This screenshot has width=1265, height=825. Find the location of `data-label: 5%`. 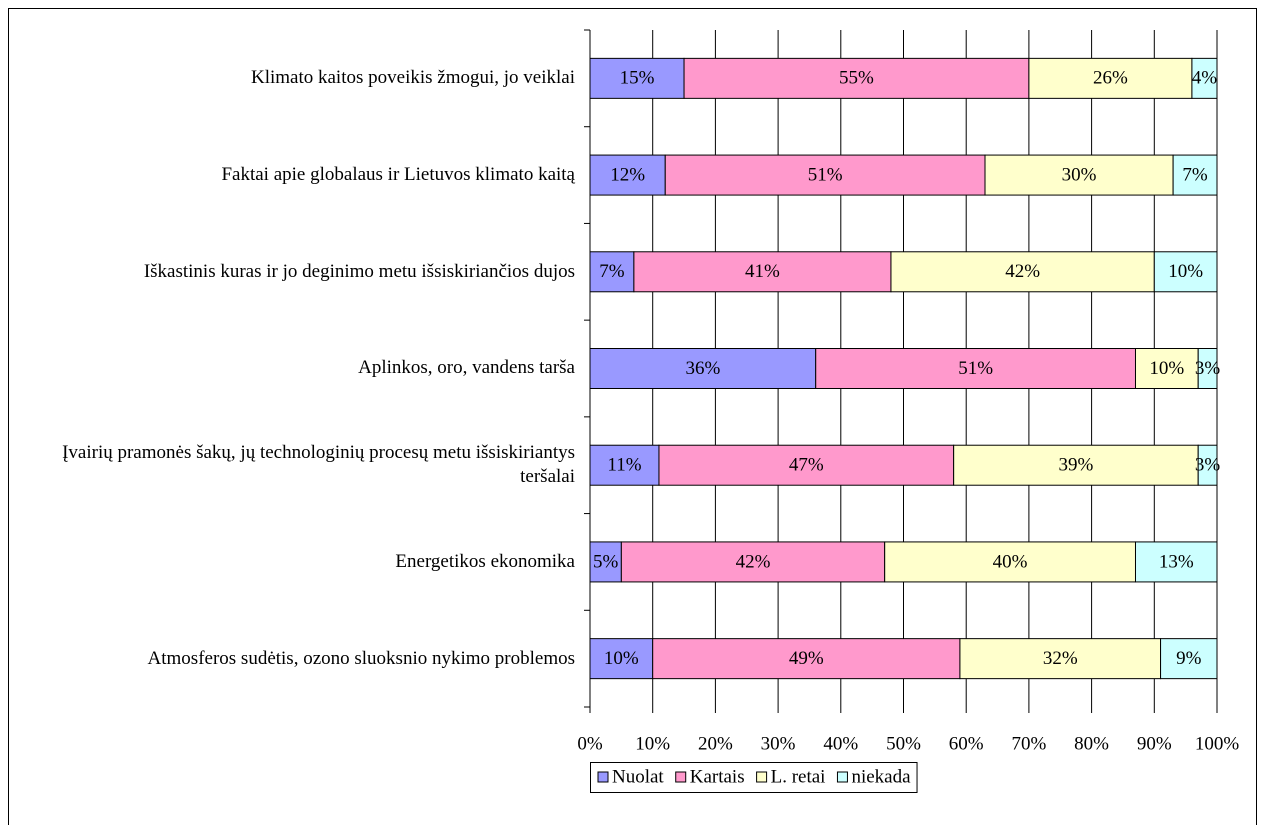

data-label: 5% is located at coordinates (606, 561).